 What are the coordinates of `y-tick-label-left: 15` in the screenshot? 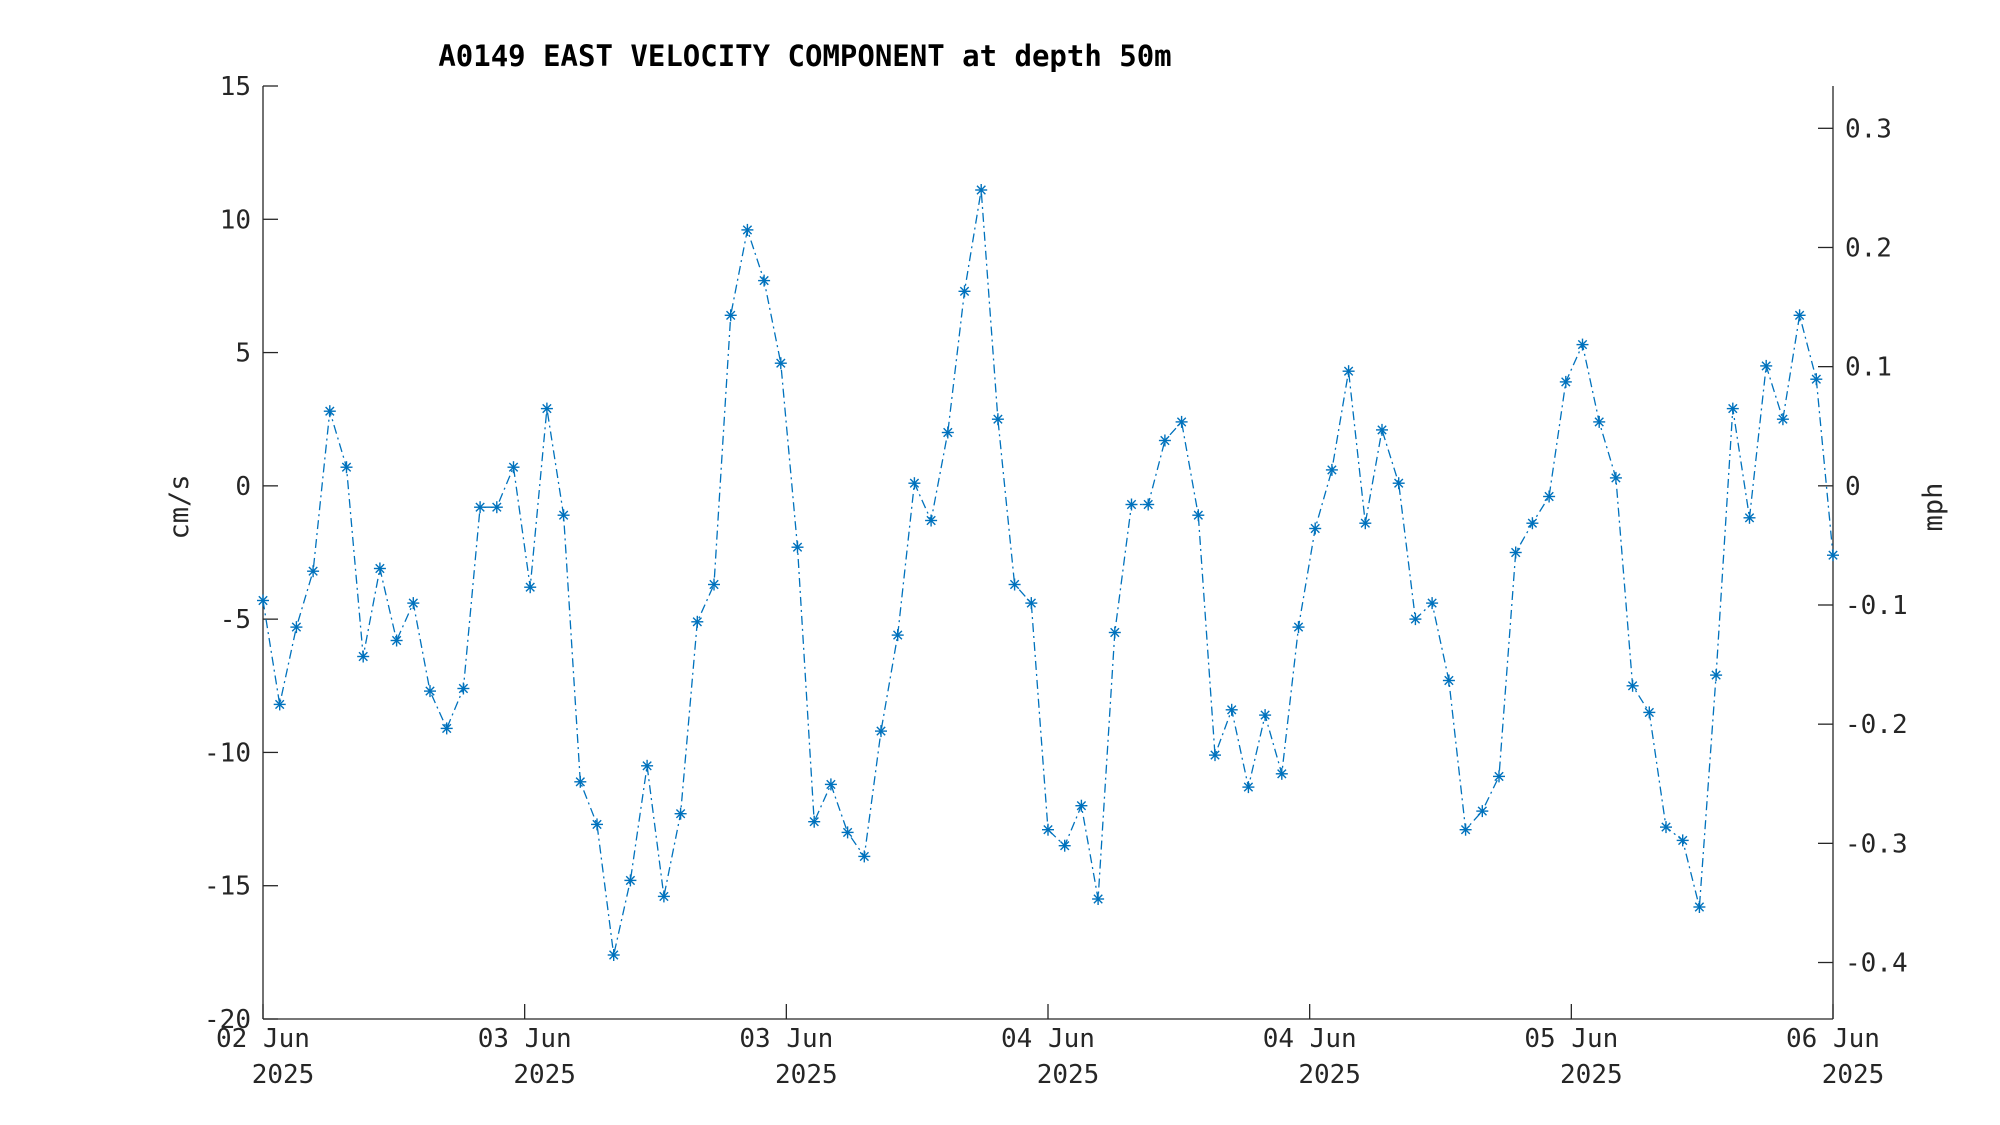 It's located at (235, 87).